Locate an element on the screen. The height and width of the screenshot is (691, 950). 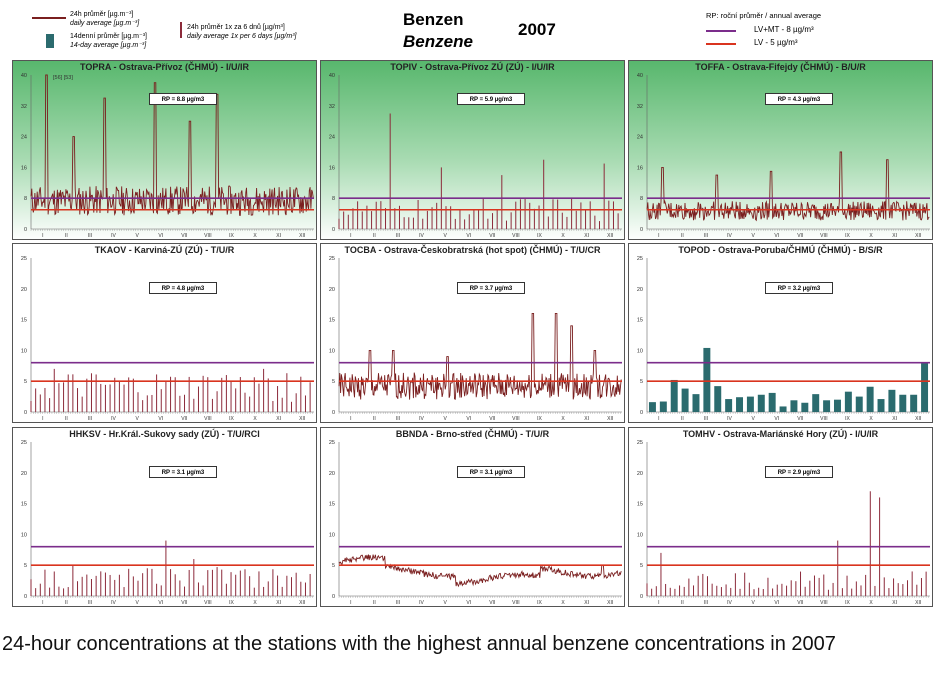
title-cz: Benzen is located at coordinates (433, 19).